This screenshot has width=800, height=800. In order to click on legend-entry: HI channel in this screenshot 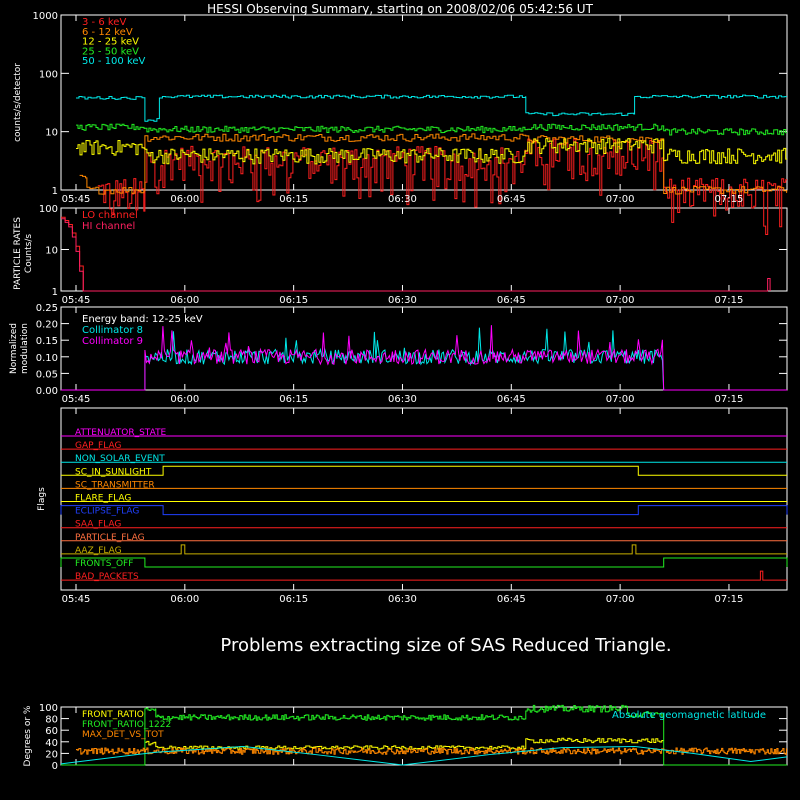, I will do `click(108, 226)`.